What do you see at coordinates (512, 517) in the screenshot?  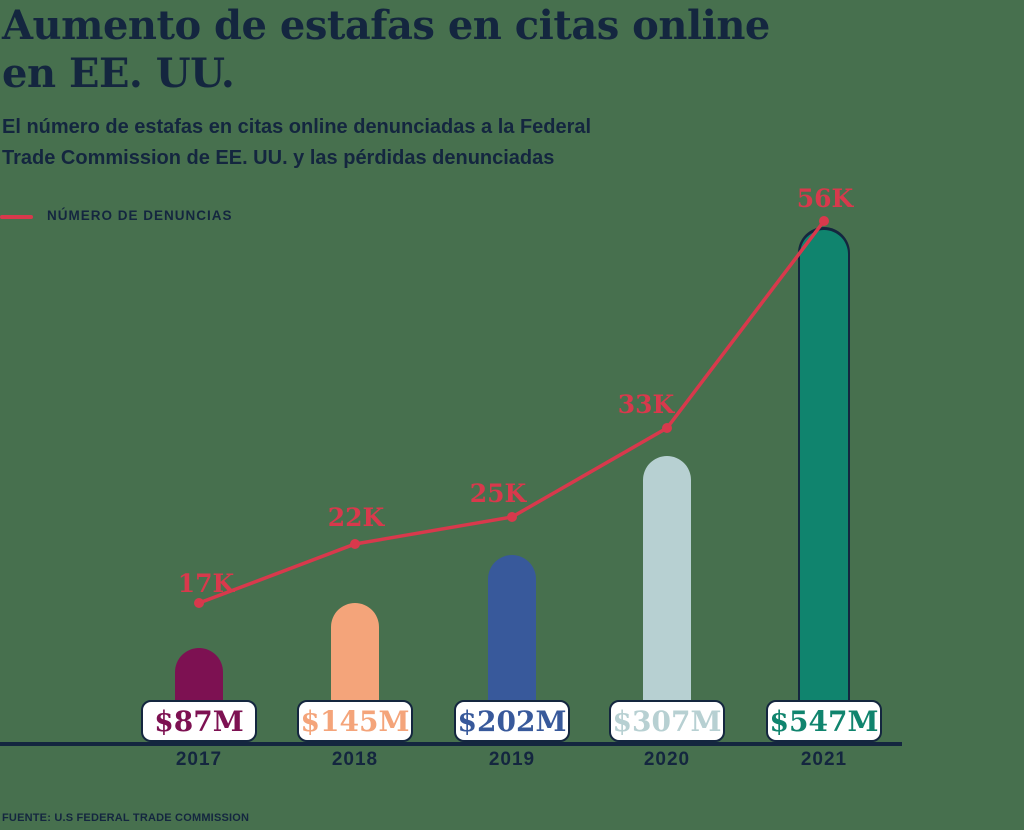 I see `reports-point-2019` at bounding box center [512, 517].